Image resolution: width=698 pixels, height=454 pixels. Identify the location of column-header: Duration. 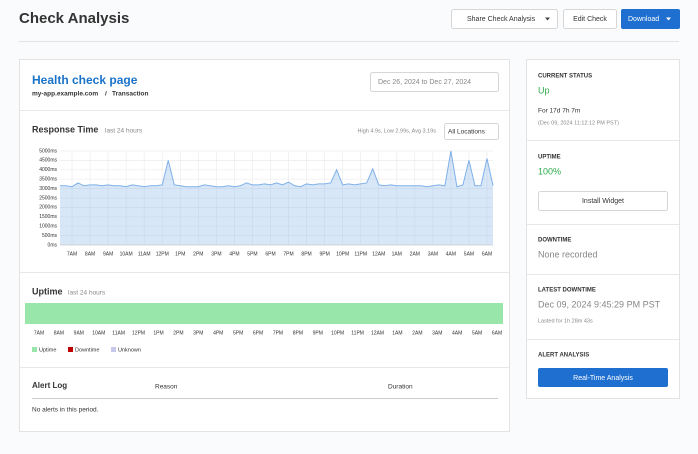
(400, 387).